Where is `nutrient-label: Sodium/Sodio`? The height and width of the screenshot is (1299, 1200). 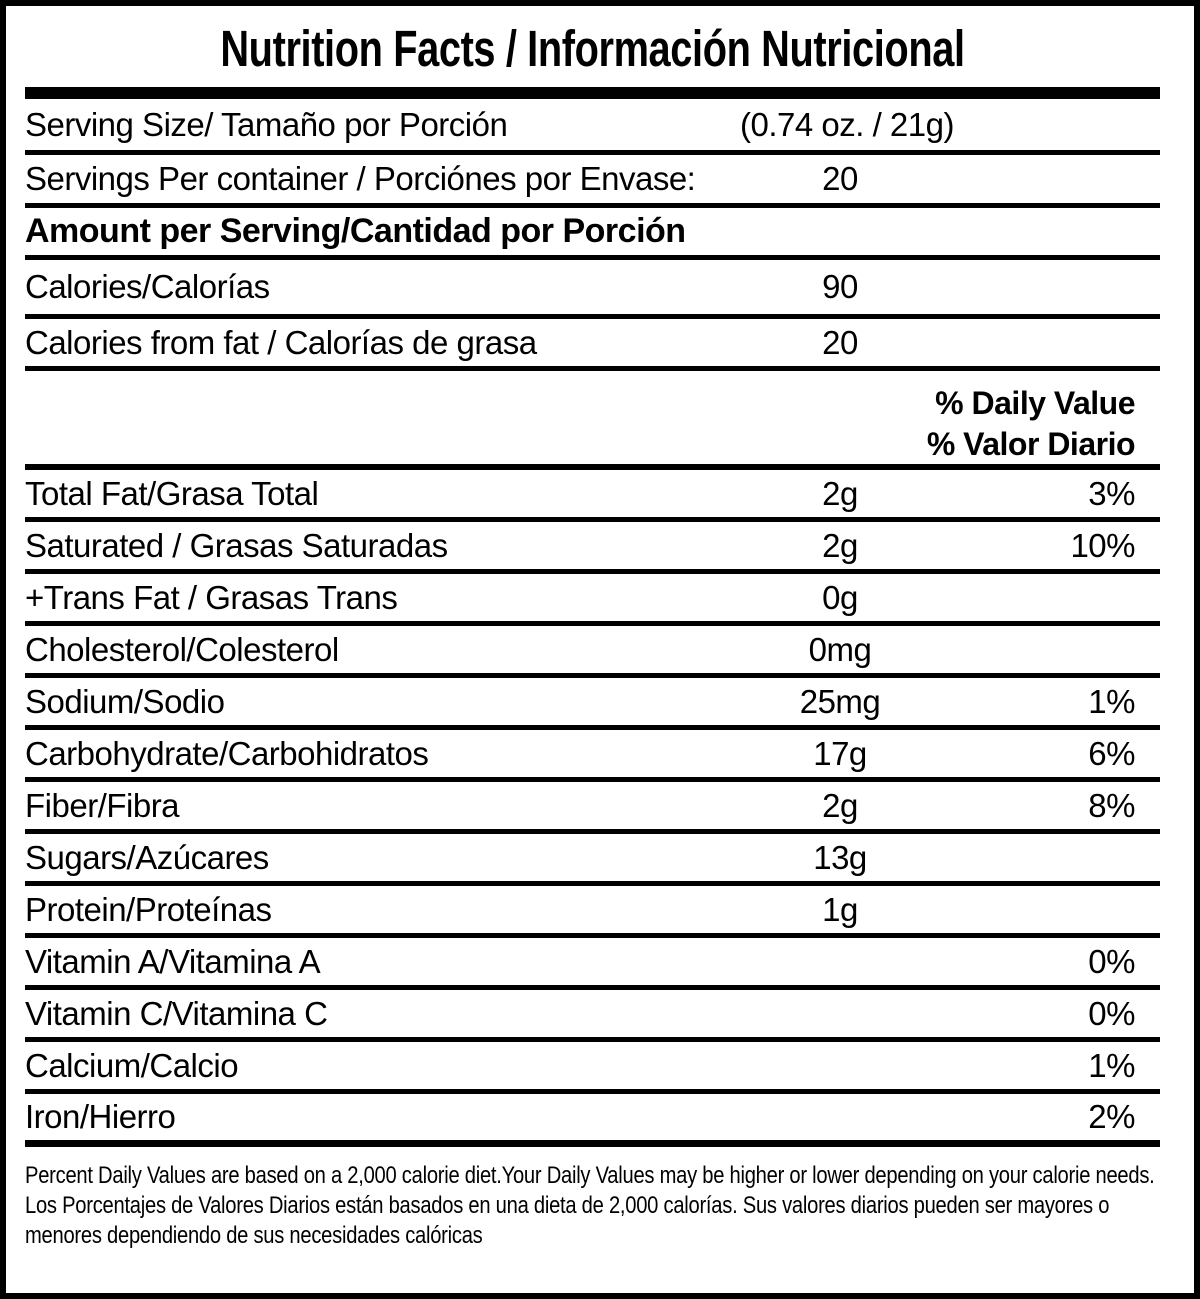 nutrient-label: Sodium/Sodio is located at coordinates (125, 701).